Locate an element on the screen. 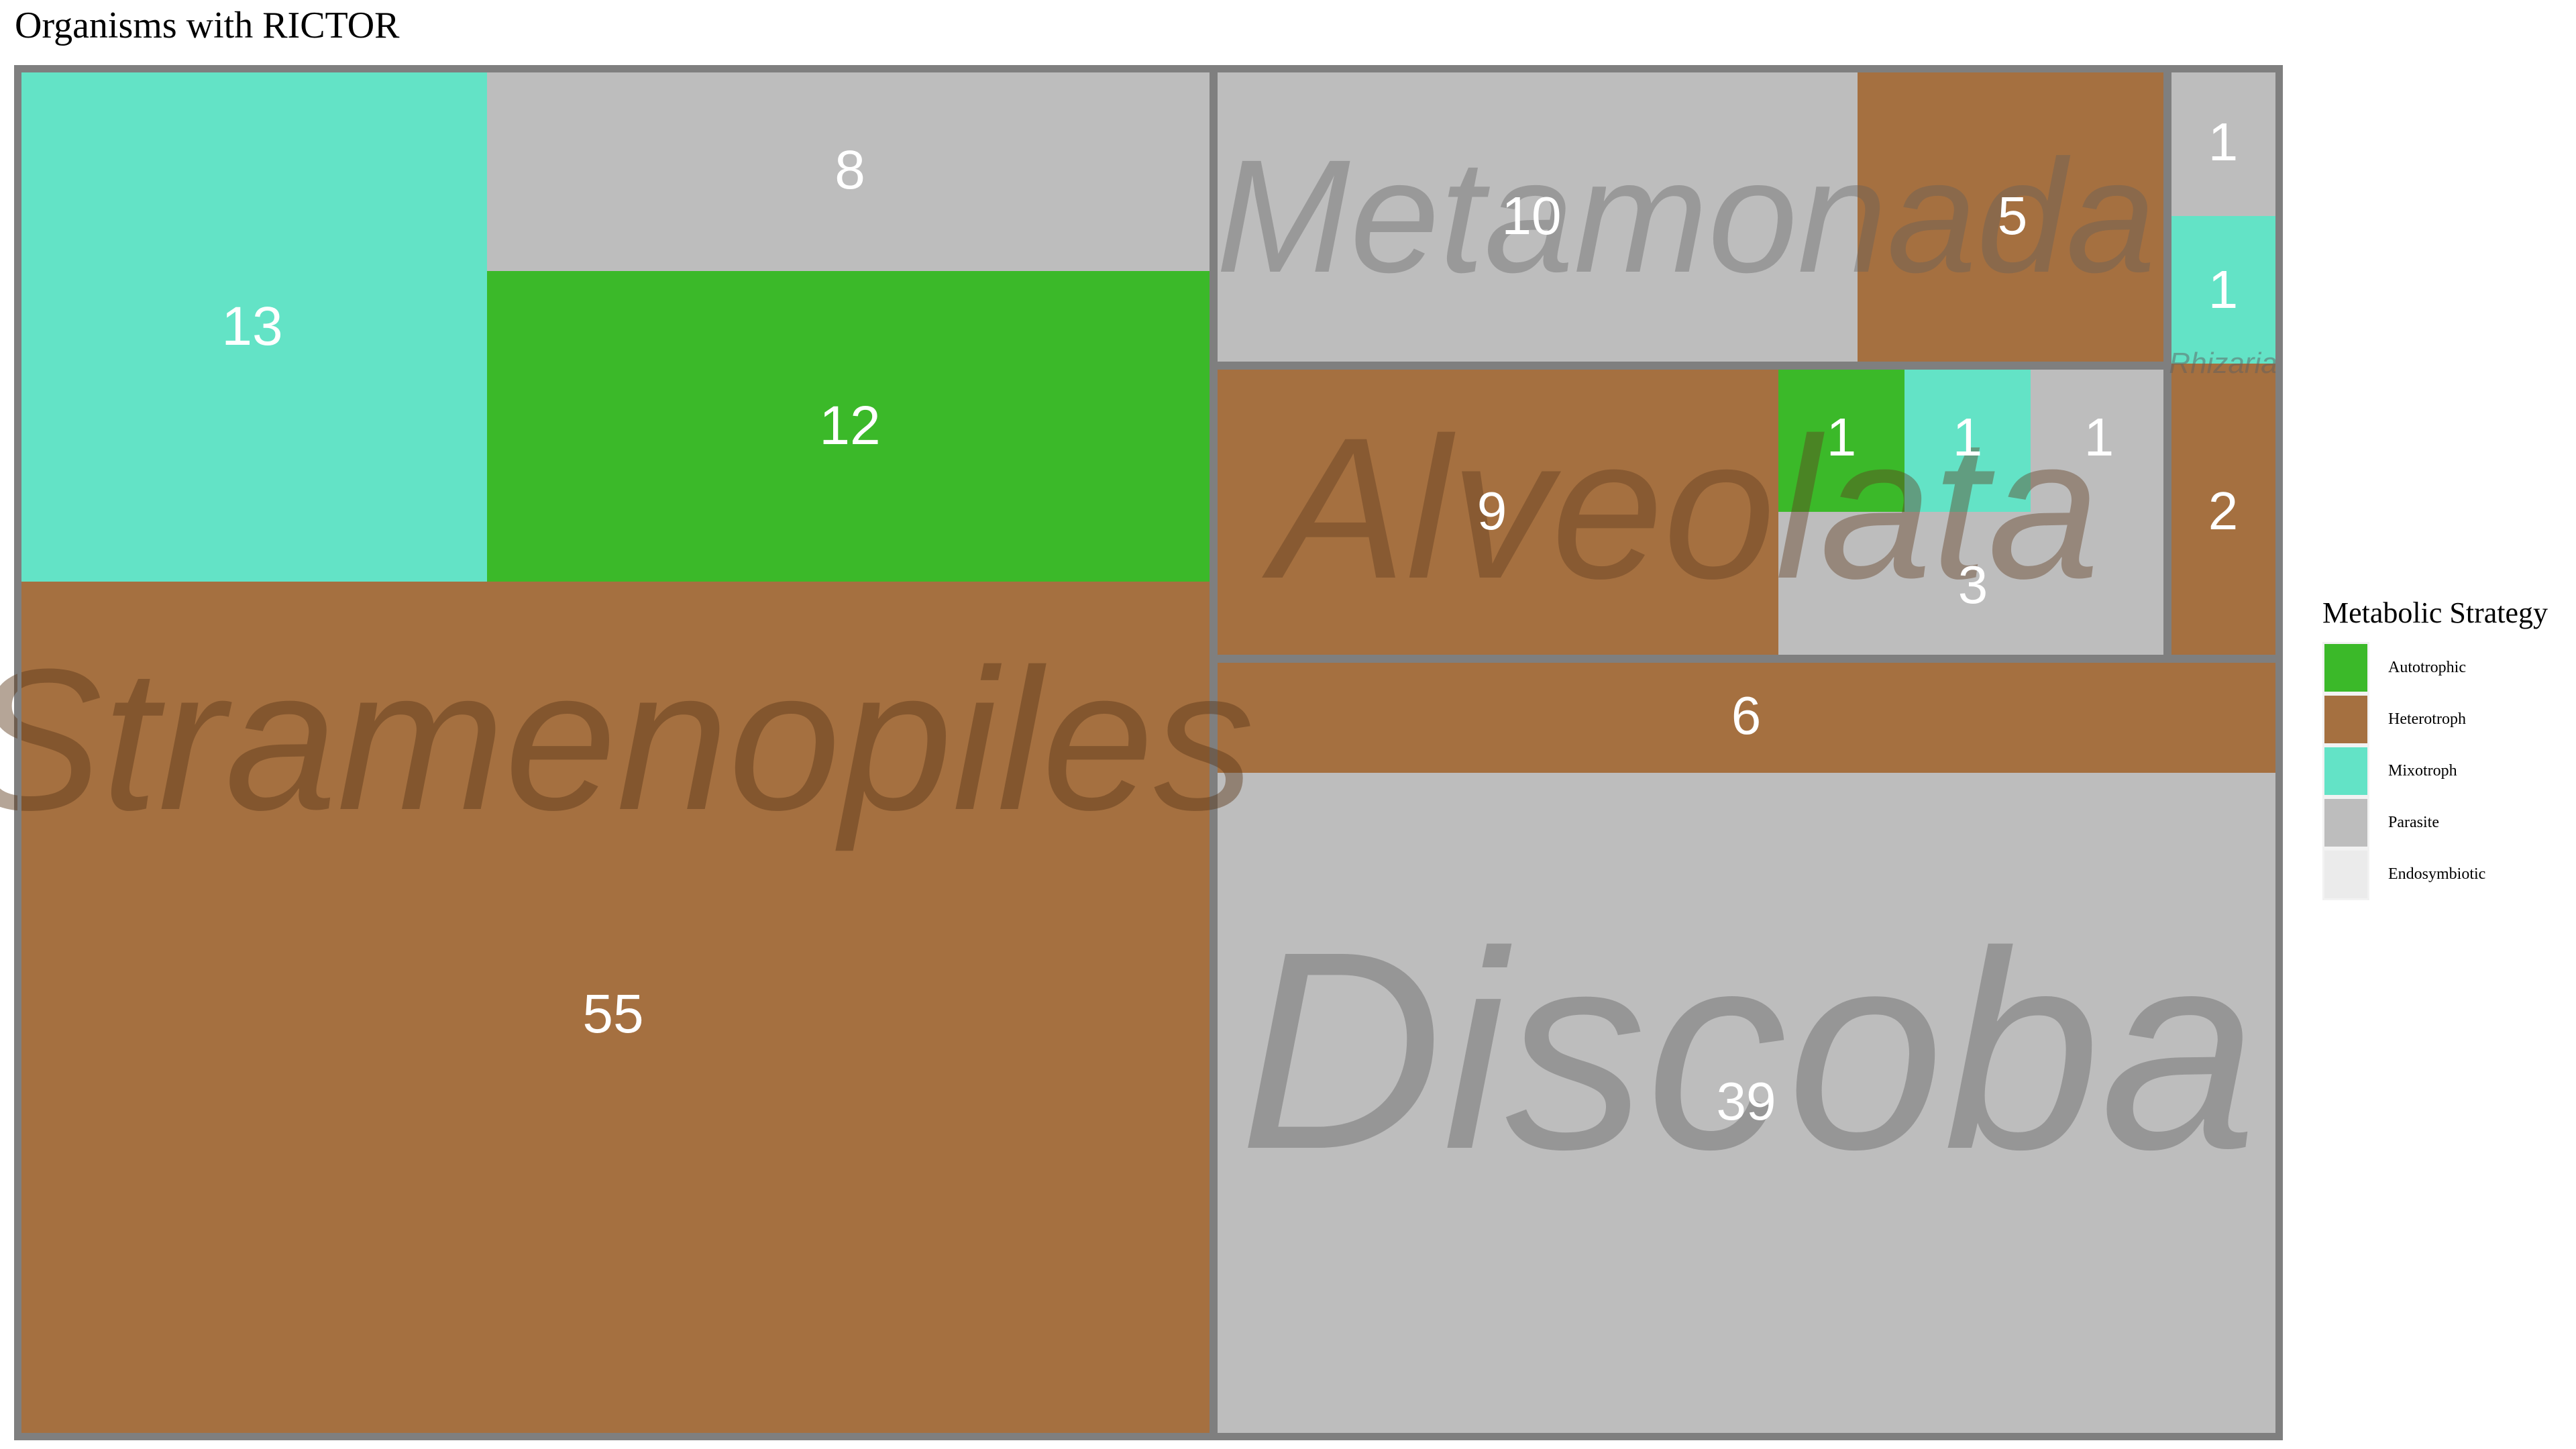 Image resolution: width=2576 pixels, height=1449 pixels. cell-value-label: 3 is located at coordinates (1972, 584).